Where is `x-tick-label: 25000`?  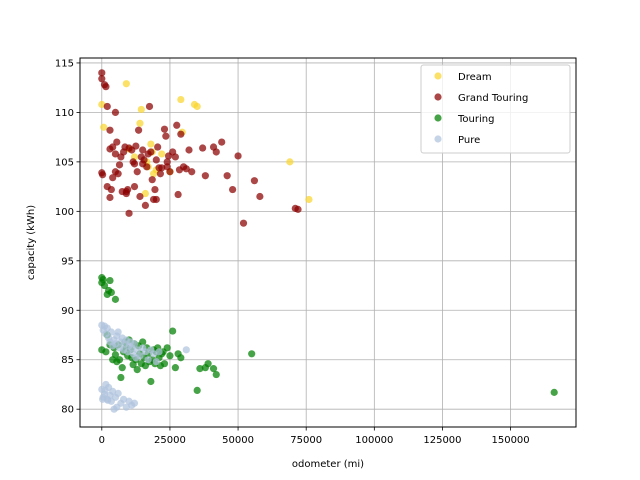
x-tick-label: 25000 is located at coordinates (170, 440).